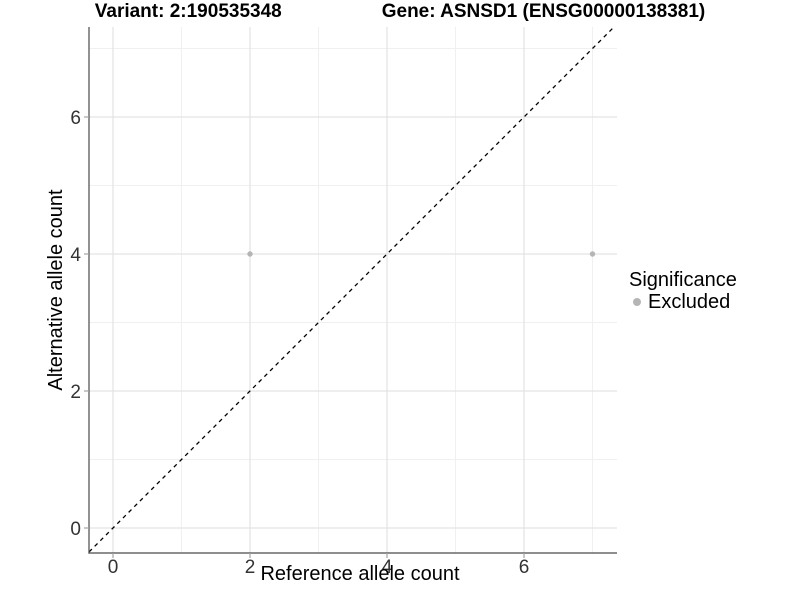 This screenshot has height=600, width=800. What do you see at coordinates (637, 302) in the screenshot?
I see `excluded-point-icon` at bounding box center [637, 302].